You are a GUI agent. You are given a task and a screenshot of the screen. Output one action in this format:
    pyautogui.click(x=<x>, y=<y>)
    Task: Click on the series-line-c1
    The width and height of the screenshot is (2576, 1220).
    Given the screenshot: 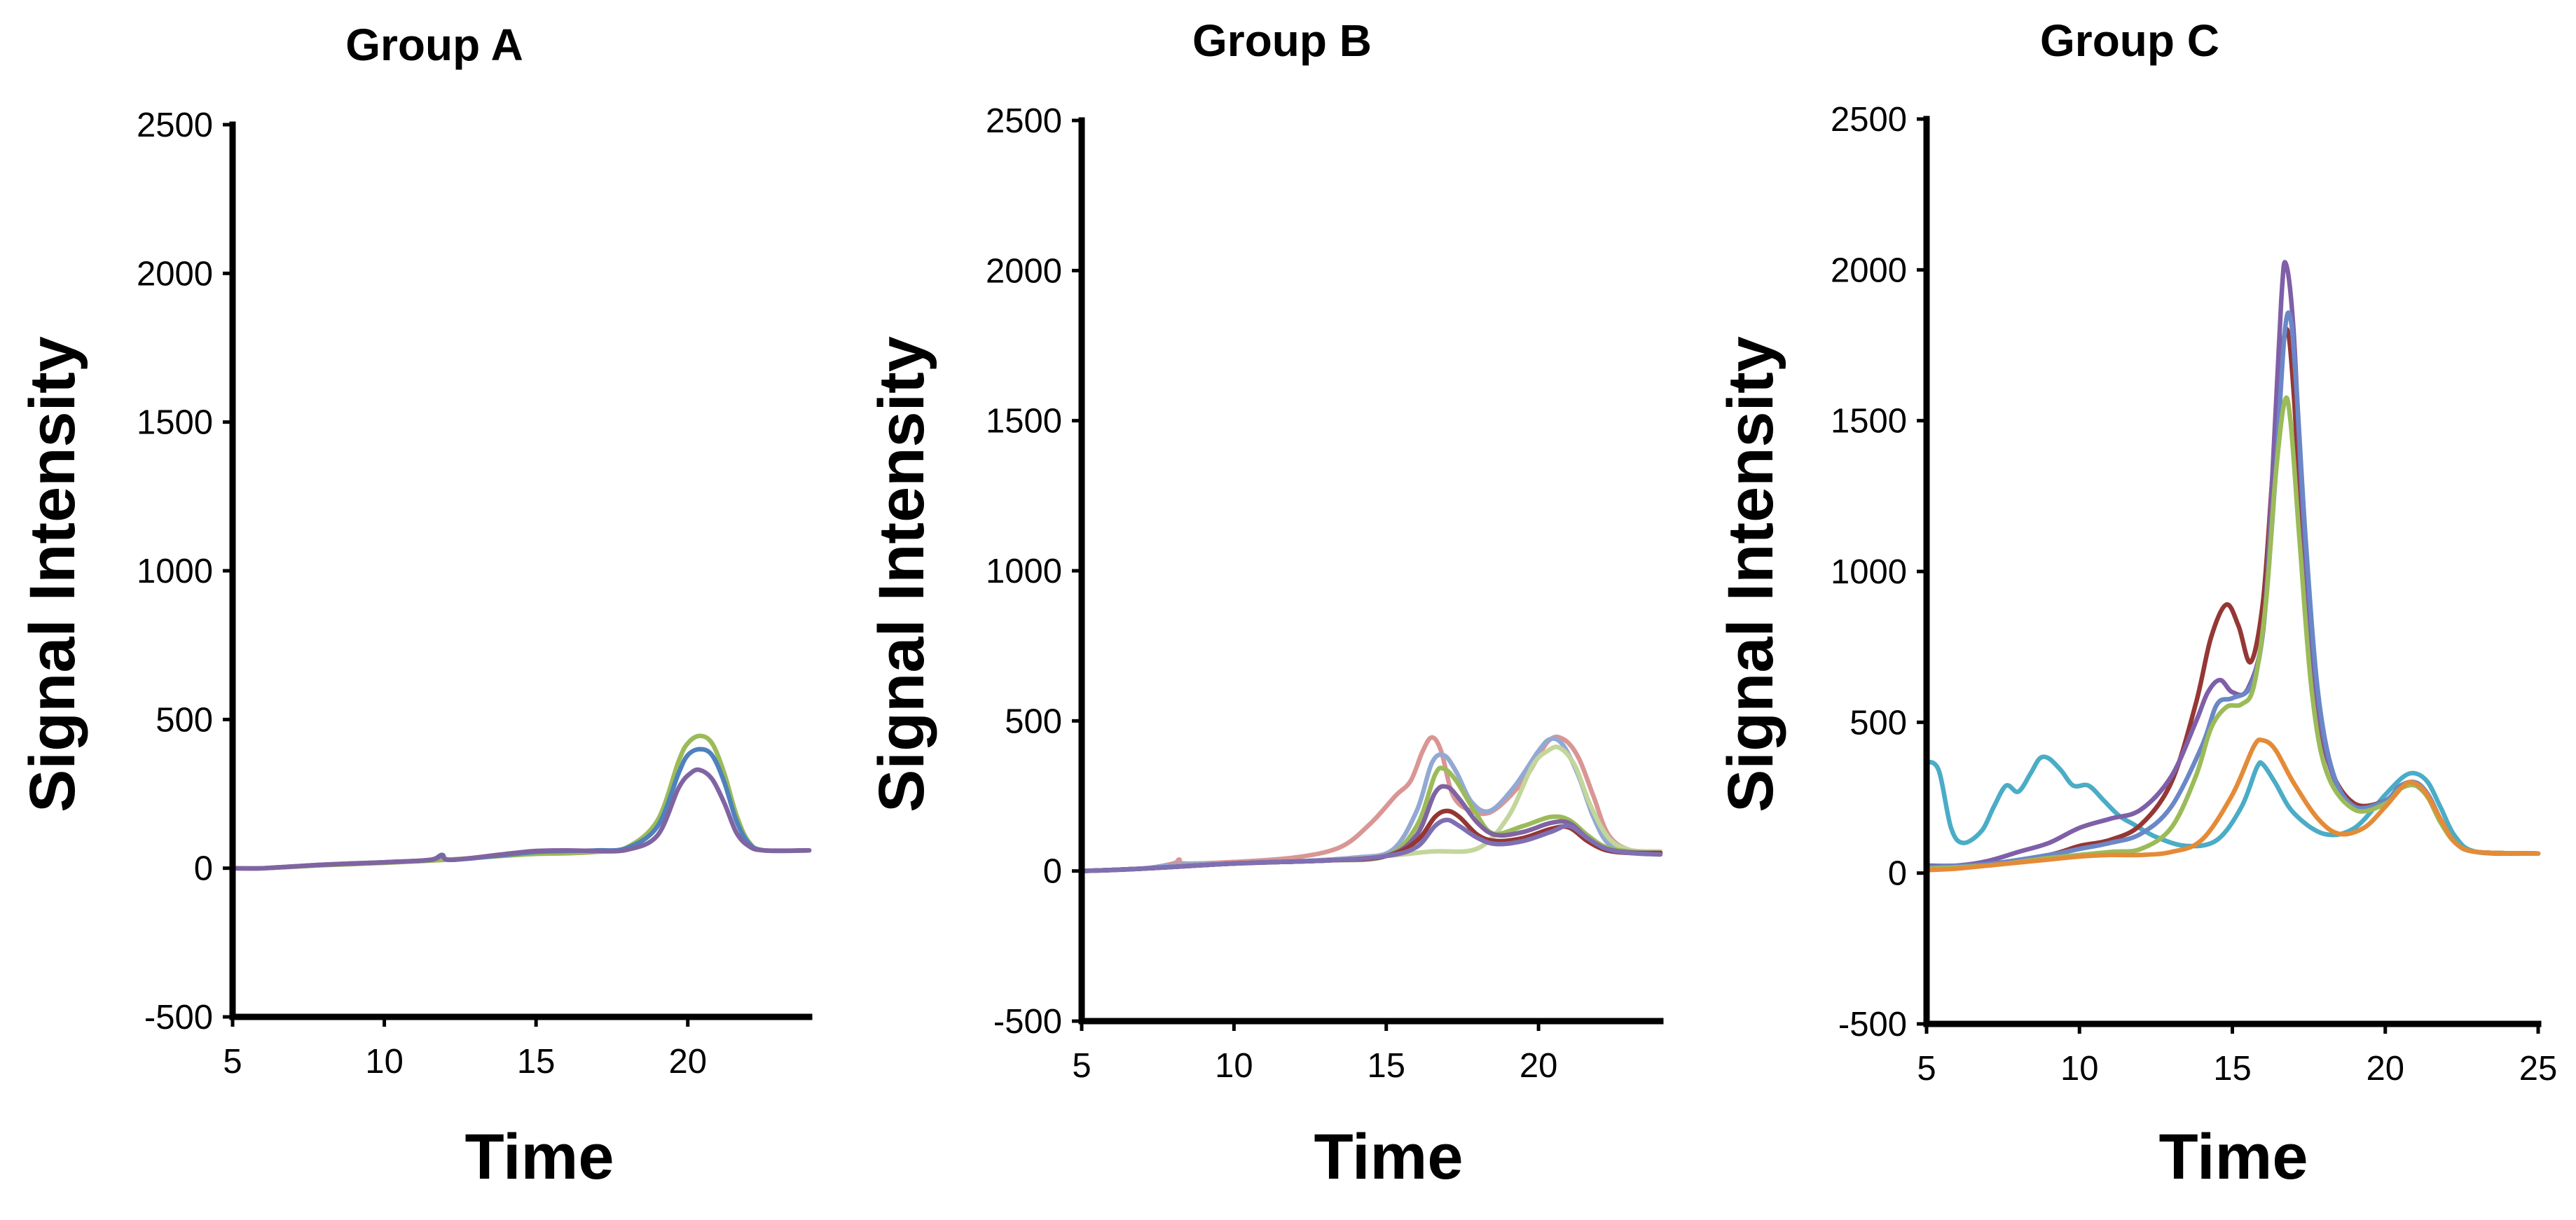 What is the action you would take?
    pyautogui.click(x=2232, y=805)
    